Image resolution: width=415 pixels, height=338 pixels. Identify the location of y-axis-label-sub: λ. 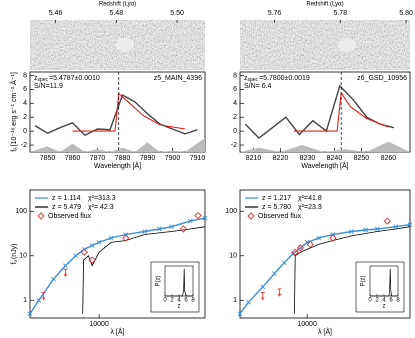
(16, 148).